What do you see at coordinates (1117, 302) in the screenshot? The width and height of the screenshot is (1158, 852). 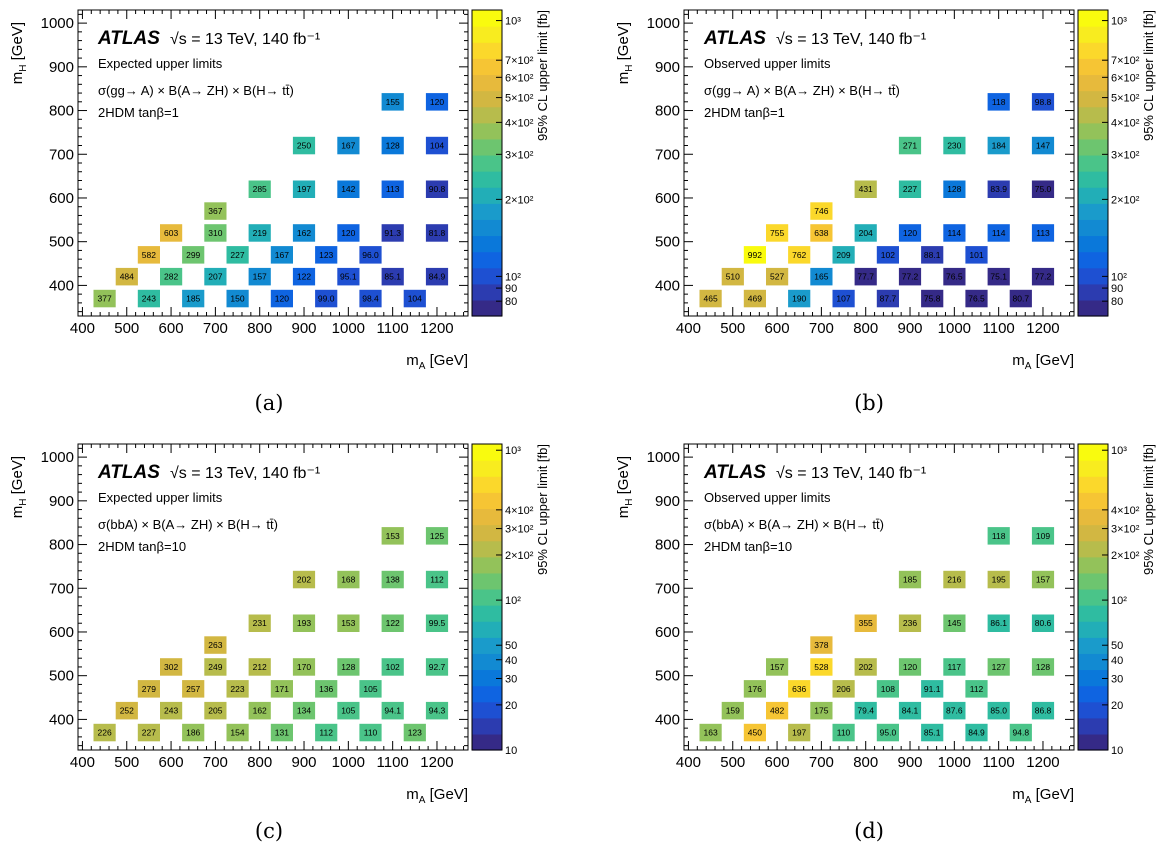 I see `colorbar-tick-label: 80` at bounding box center [1117, 302].